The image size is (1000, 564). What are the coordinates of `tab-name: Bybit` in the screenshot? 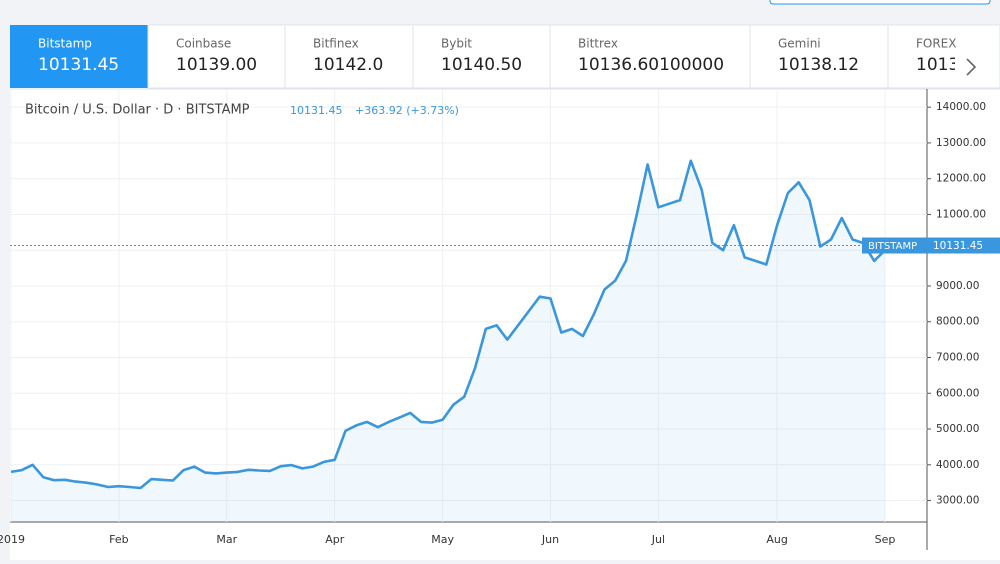 It's located at (456, 44).